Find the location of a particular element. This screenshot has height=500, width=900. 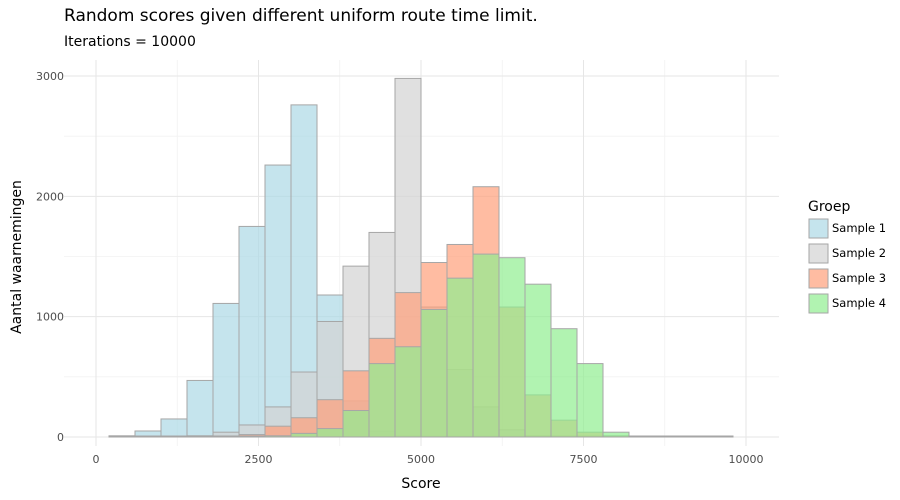

x-axis-title: Score is located at coordinates (420, 484).